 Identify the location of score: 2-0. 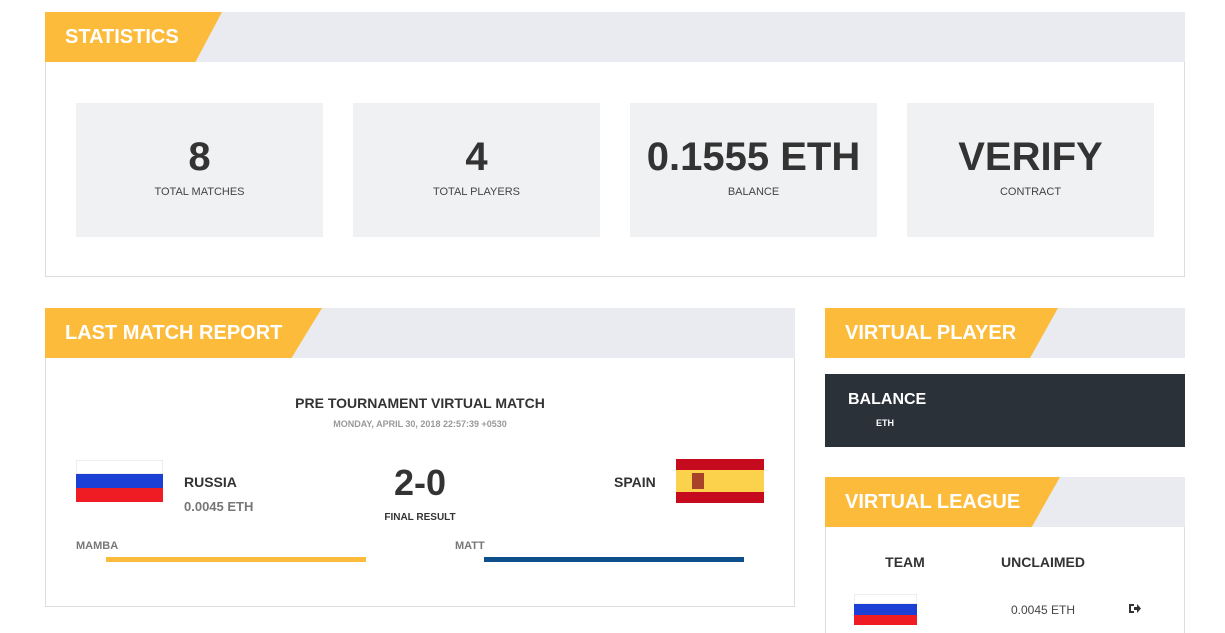
(420, 482).